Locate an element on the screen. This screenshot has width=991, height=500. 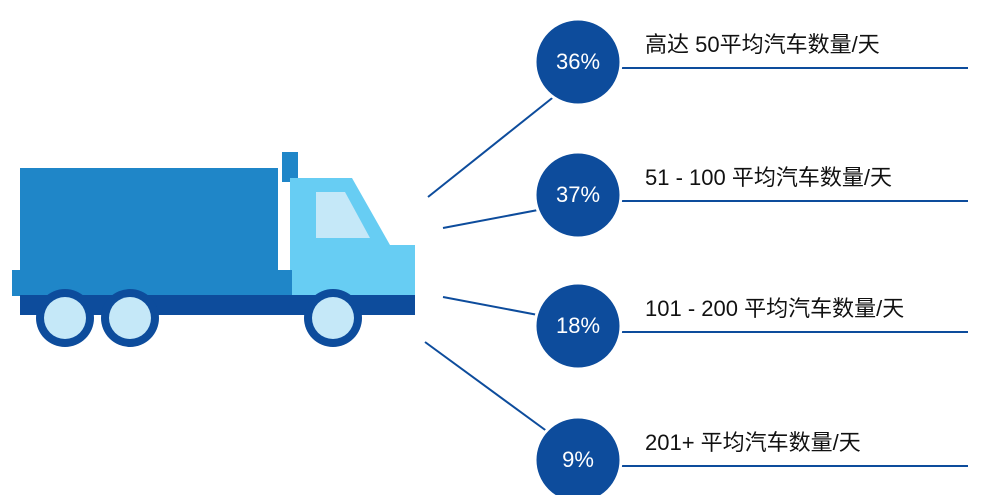
percent-text: 9% is located at coordinates (578, 459).